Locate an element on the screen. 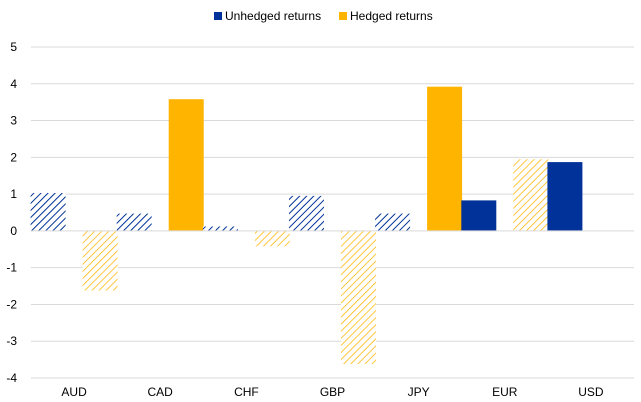 The width and height of the screenshot is (641, 402). x-tick-label-gbp: GBP is located at coordinates (332, 392).